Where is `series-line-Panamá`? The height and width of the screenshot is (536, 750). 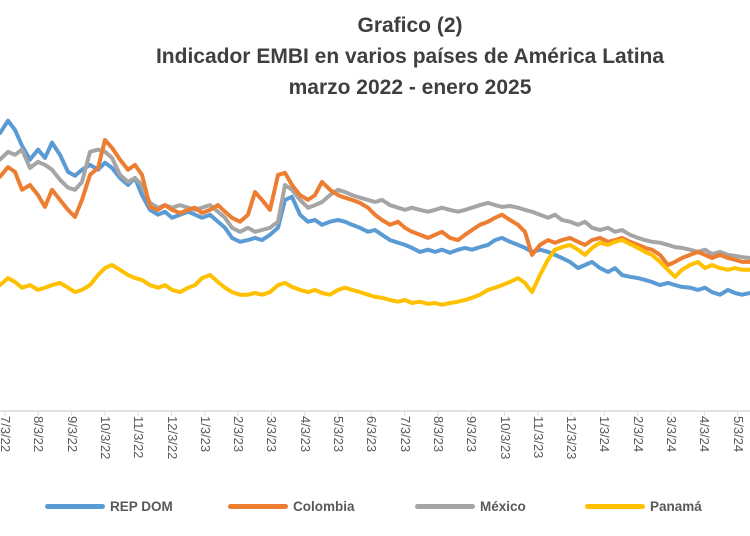 series-line-Panamá is located at coordinates (375, 272).